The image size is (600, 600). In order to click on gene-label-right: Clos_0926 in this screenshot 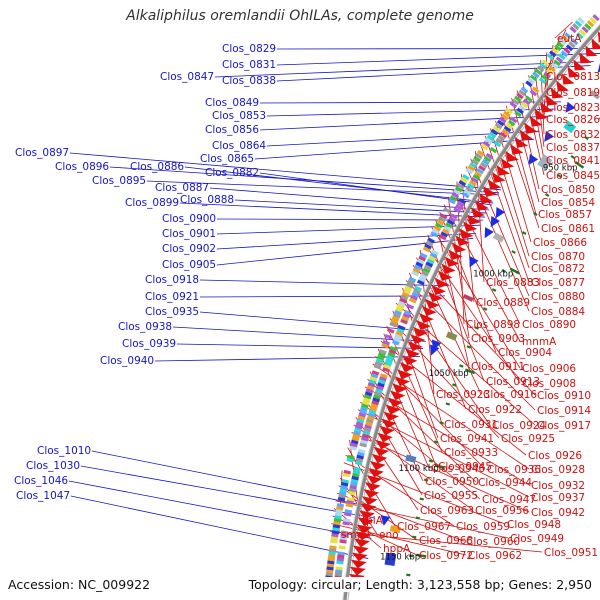, I will do `click(555, 456)`.